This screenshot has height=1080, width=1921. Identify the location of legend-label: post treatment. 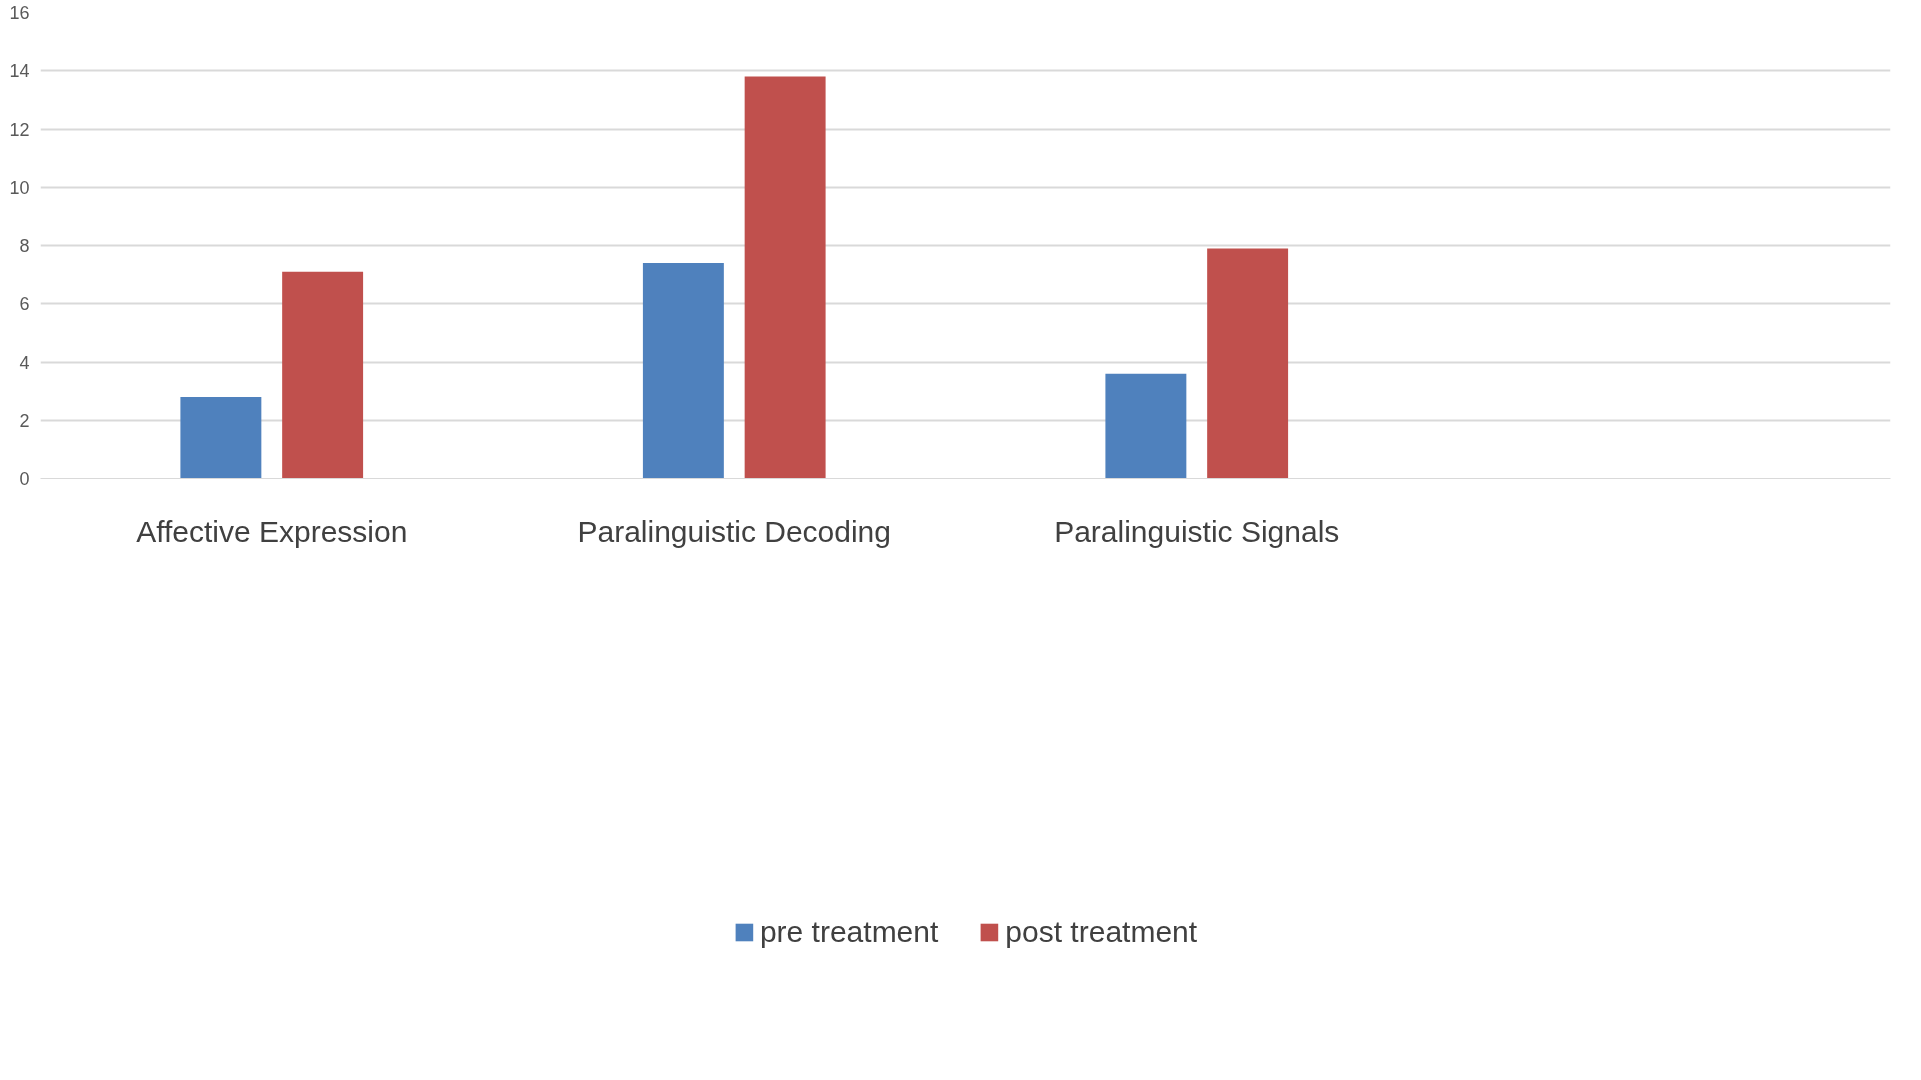
(1101, 931).